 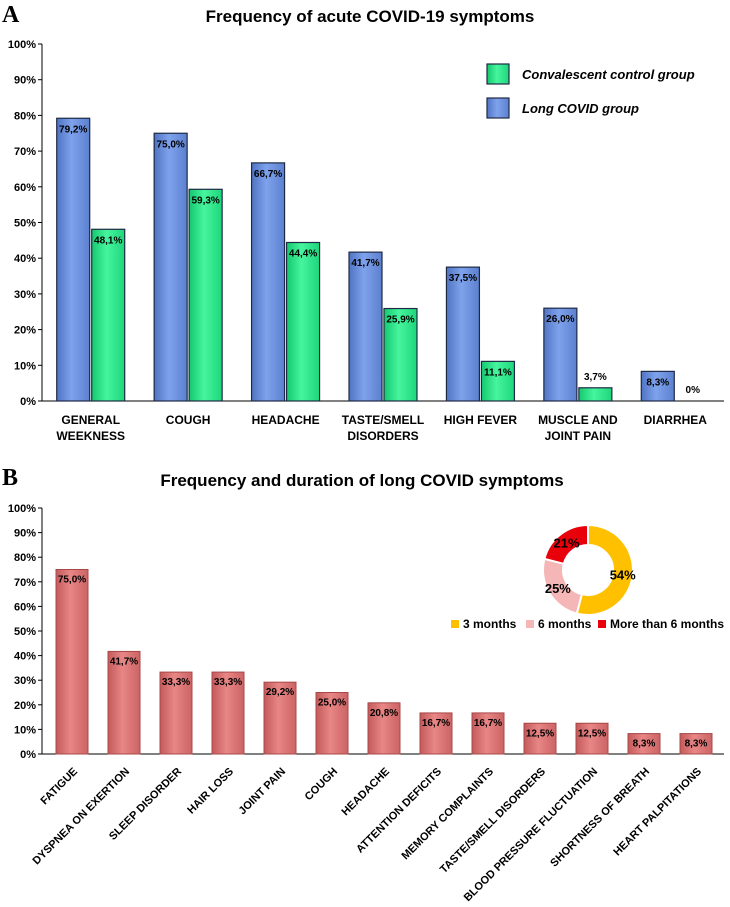 I want to click on data-label-convalescent-control-group-headache: 44,4%, so click(x=303, y=253).